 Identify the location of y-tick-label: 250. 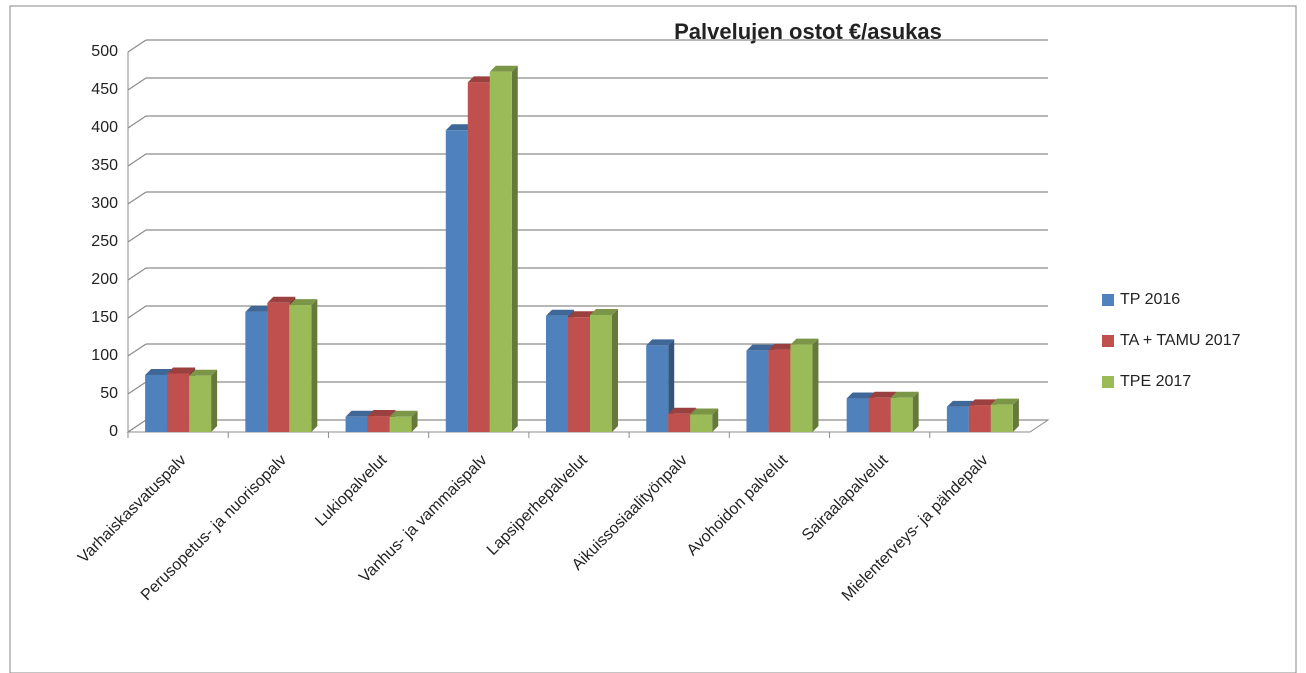
(104, 241).